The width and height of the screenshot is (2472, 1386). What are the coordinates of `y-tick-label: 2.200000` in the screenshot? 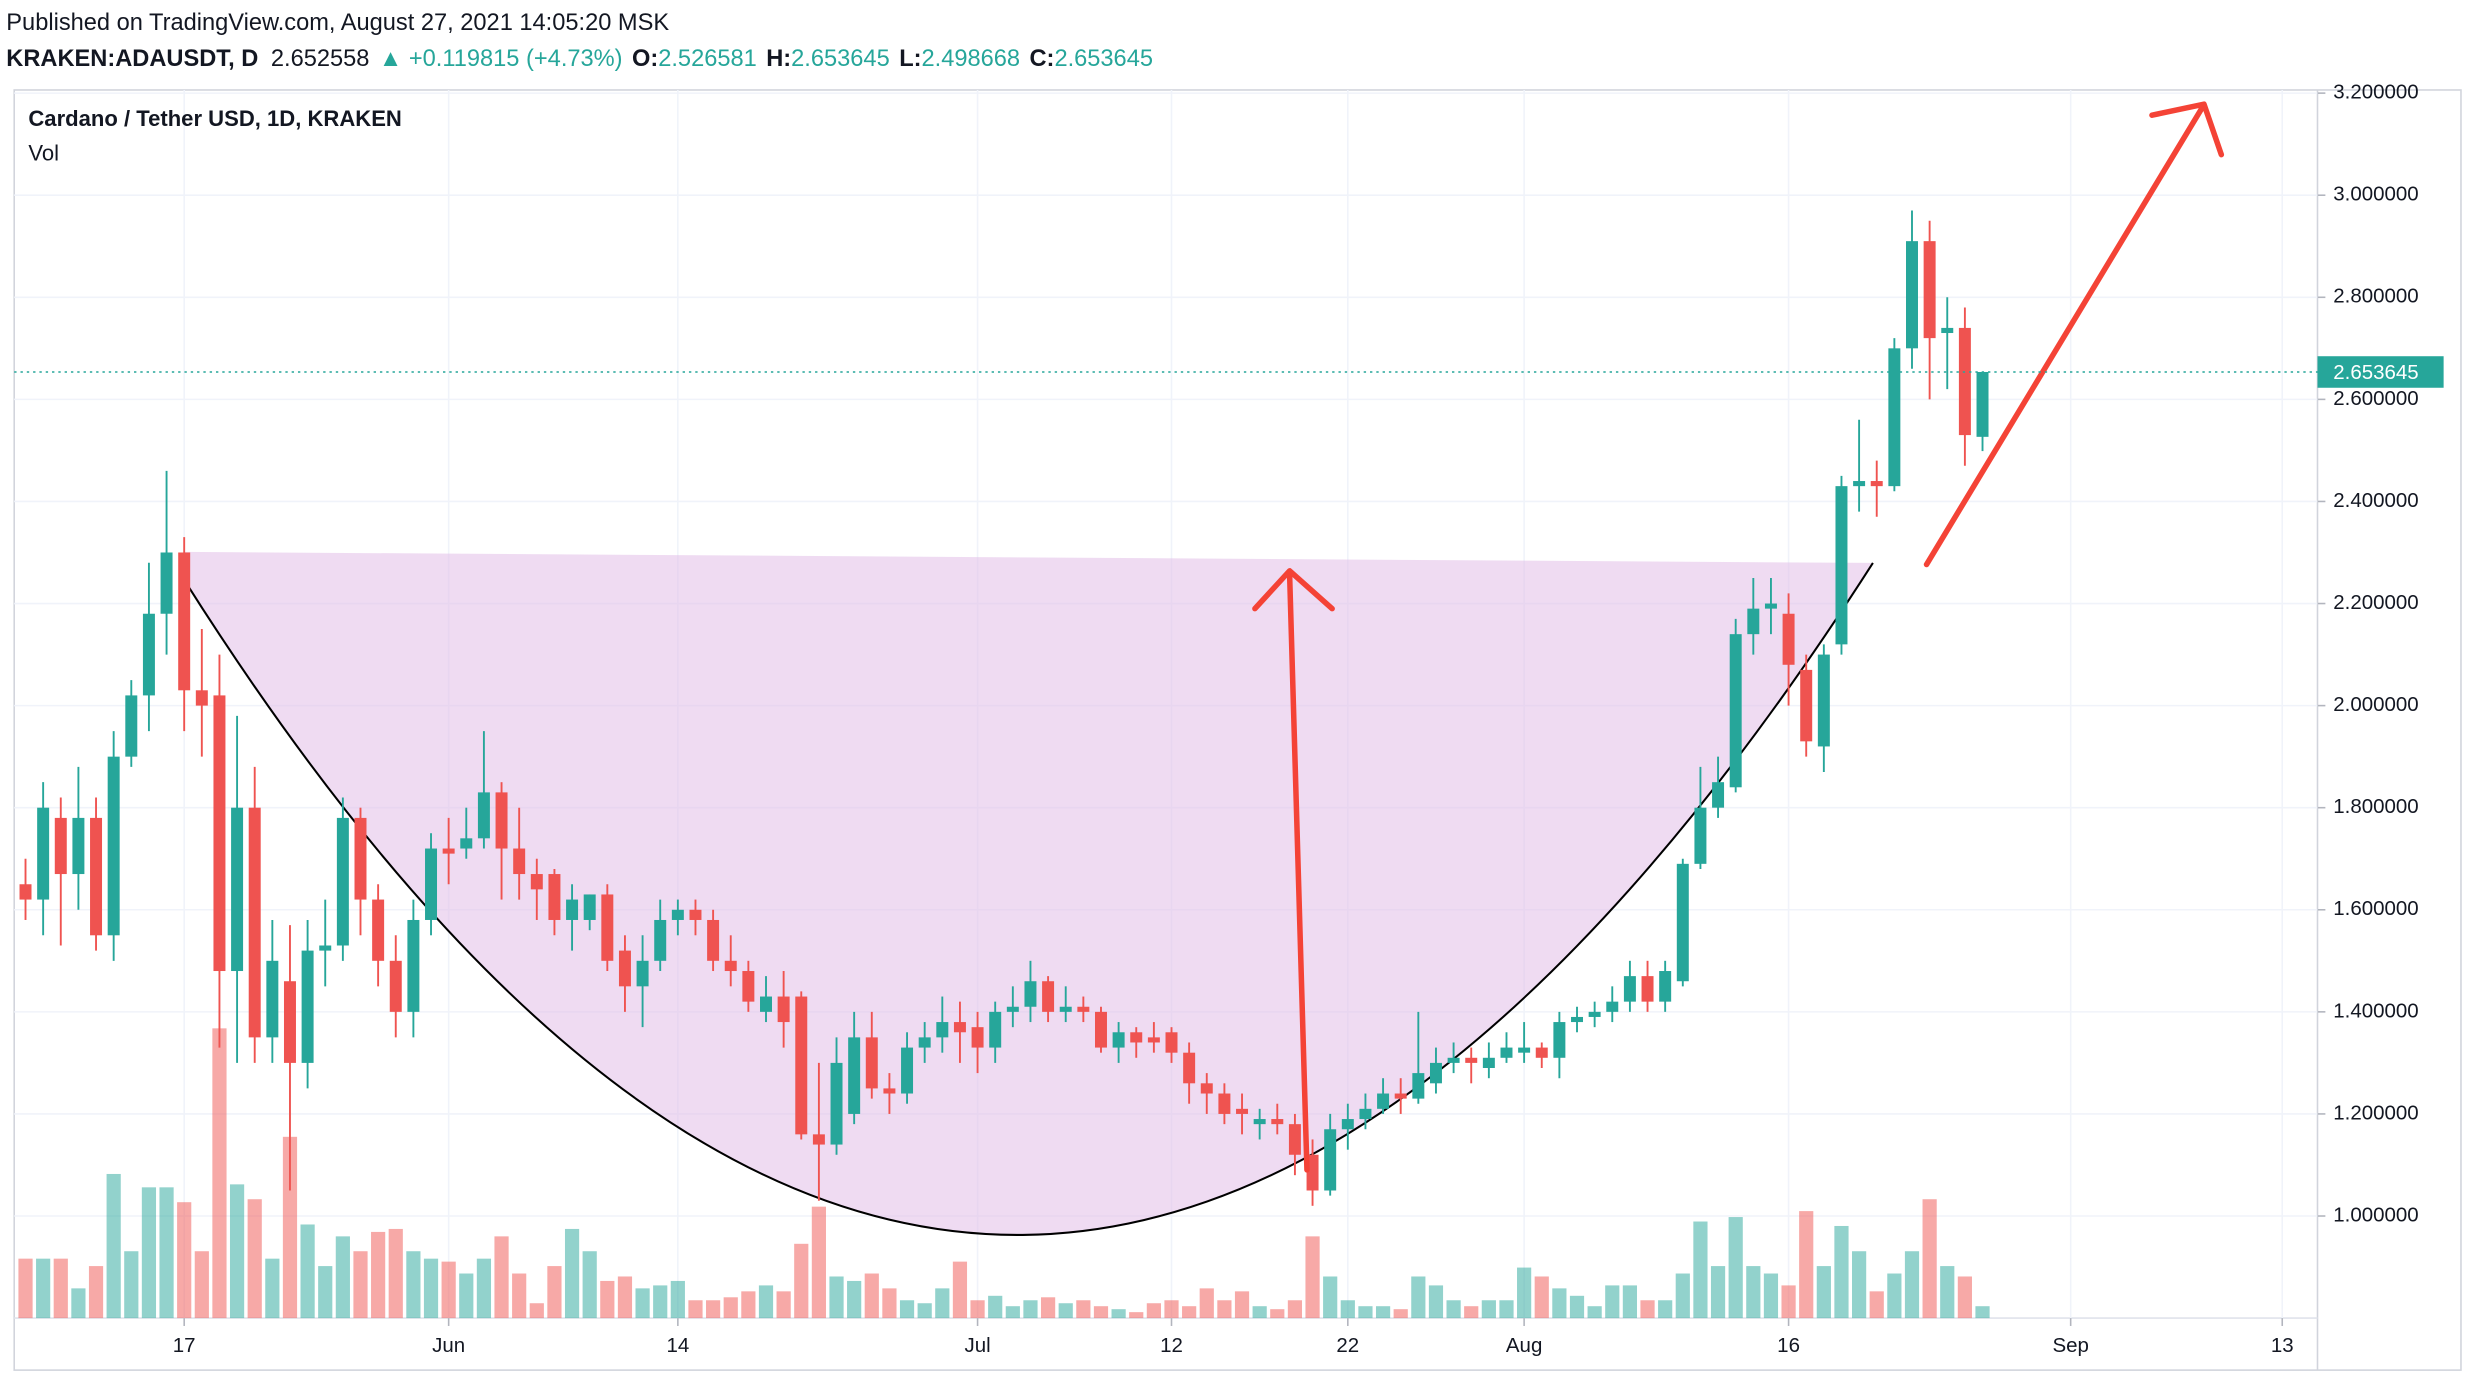 It's located at (2375, 602).